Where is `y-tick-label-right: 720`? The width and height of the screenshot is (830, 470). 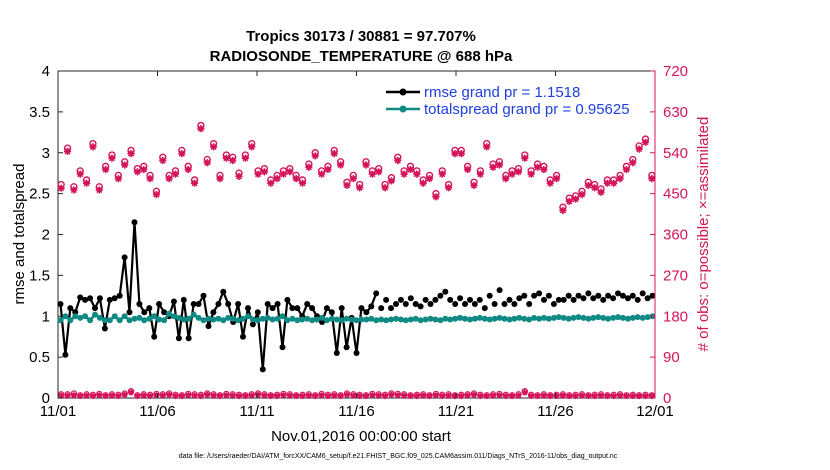 y-tick-label-right: 720 is located at coordinates (675, 71).